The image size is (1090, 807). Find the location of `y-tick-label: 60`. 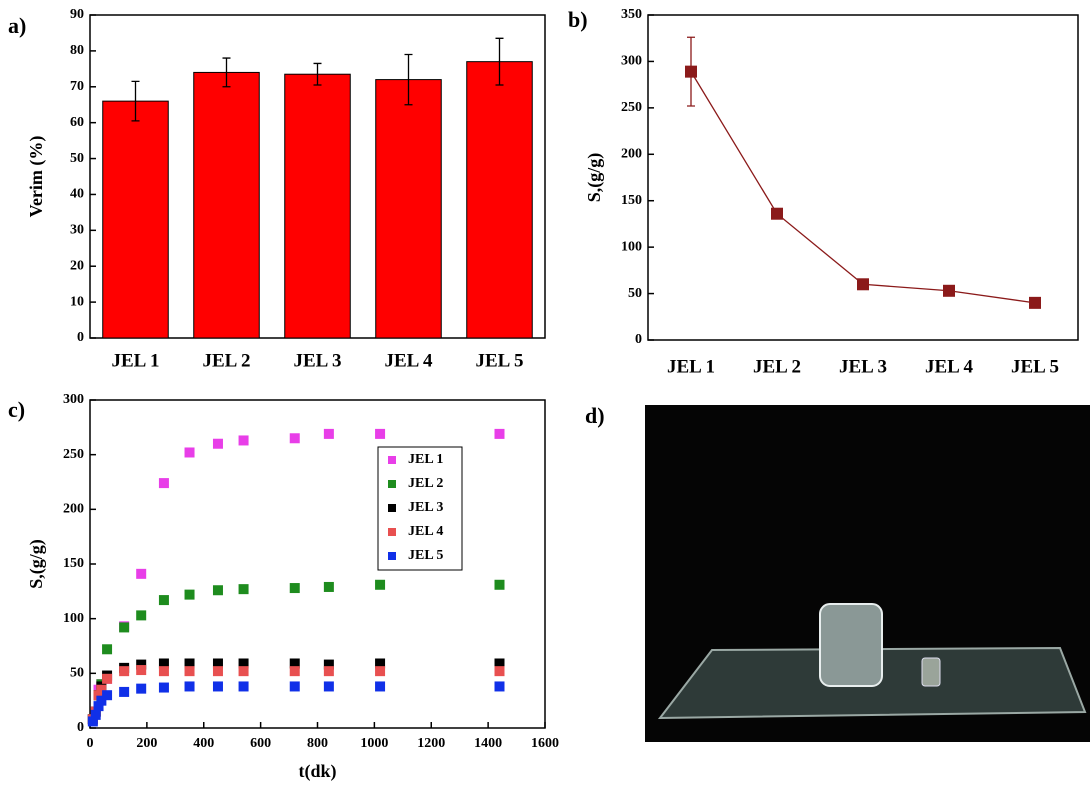

y-tick-label: 60 is located at coordinates (77, 122).